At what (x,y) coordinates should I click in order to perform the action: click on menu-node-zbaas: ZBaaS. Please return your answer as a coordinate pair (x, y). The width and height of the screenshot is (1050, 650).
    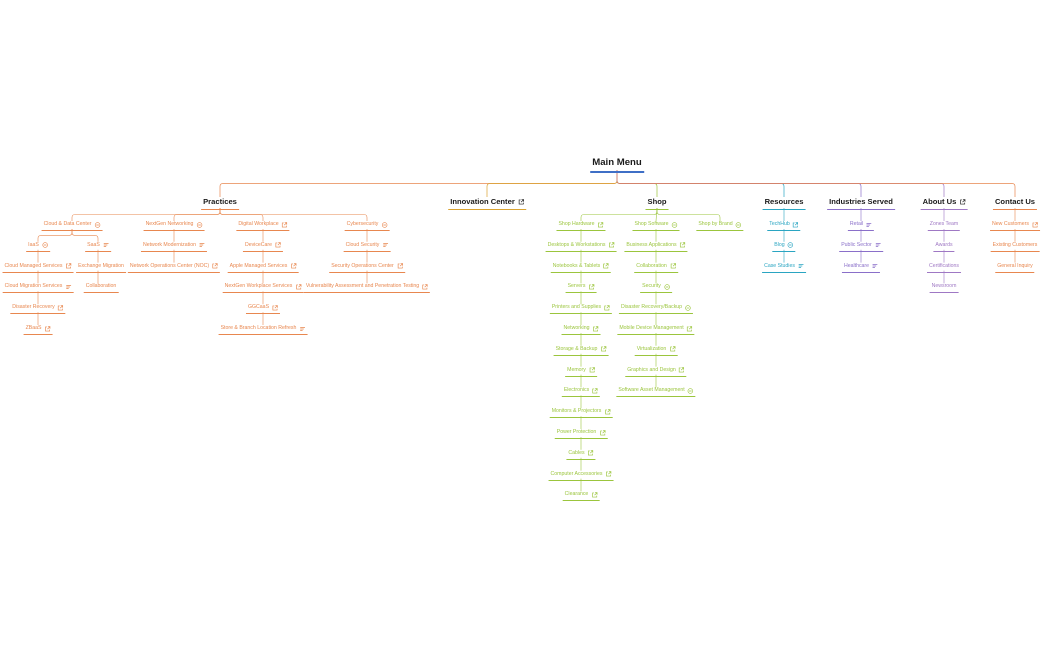
    Looking at the image, I should click on (38, 330).